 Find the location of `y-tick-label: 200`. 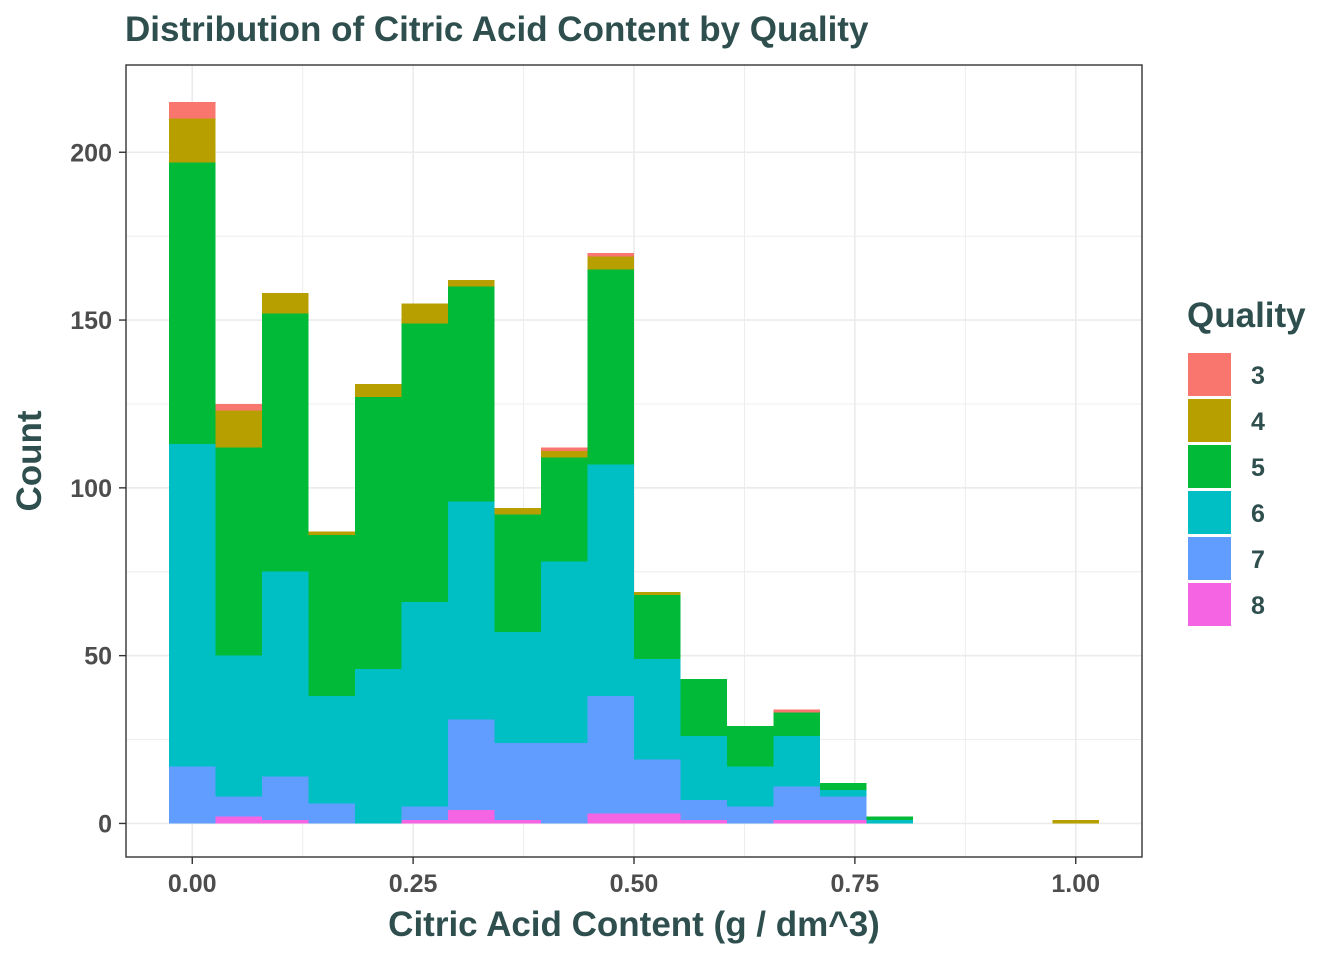

y-tick-label: 200 is located at coordinates (91, 153).